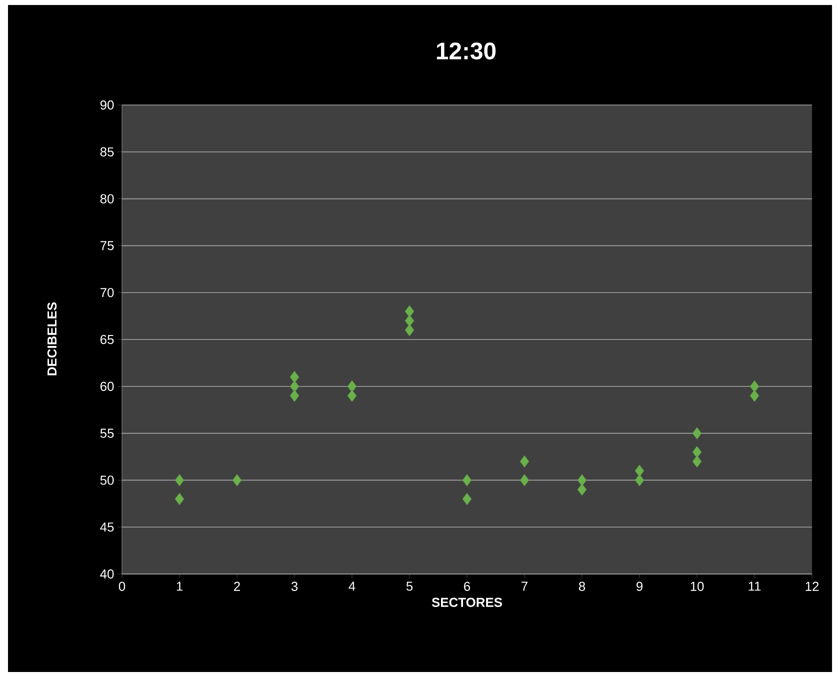 This screenshot has width=838, height=679. Describe the element at coordinates (107, 105) in the screenshot. I see `y-tick-label: 90` at that location.